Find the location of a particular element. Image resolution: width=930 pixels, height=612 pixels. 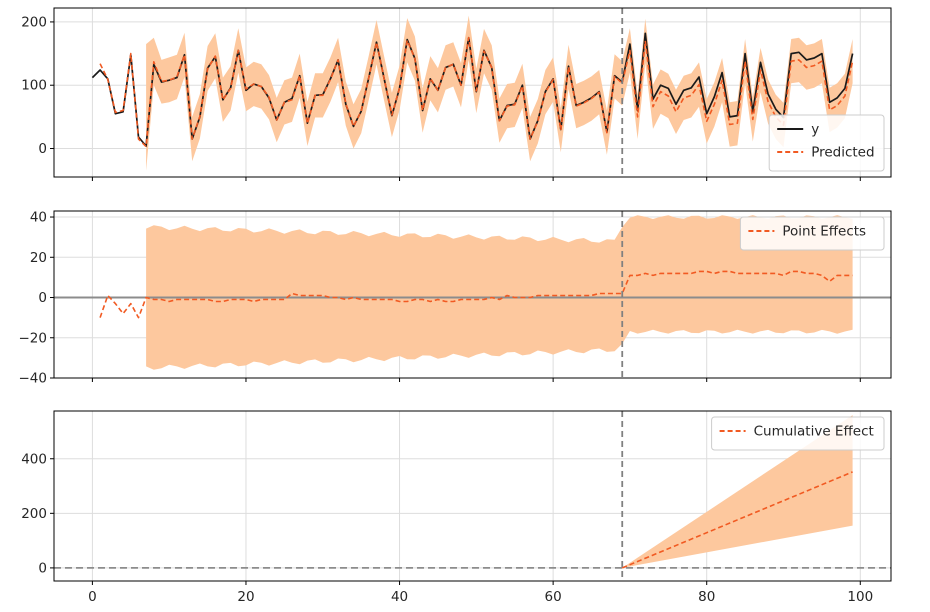

xtick-label: 100 is located at coordinates (860, 597).